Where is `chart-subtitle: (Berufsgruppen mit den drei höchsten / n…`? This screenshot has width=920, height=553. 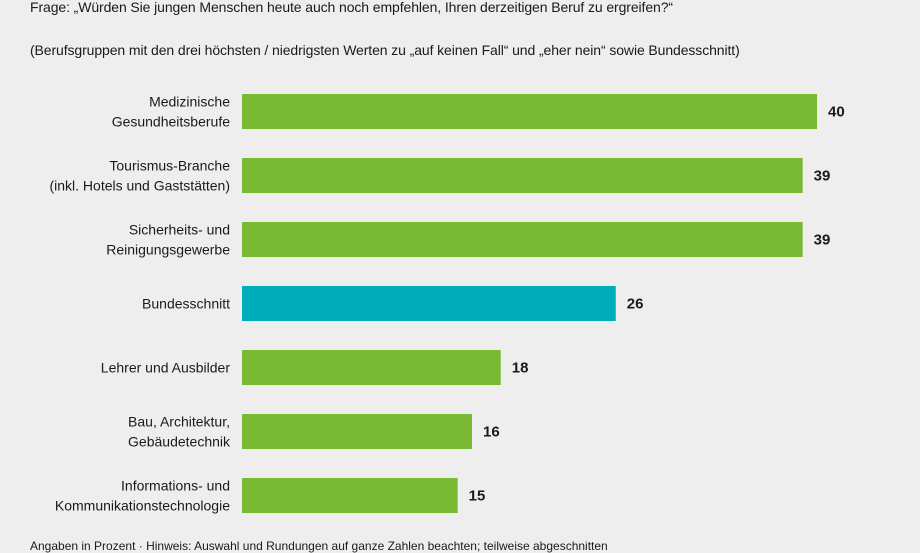 chart-subtitle: (Berufsgruppen mit den drei höchsten / n… is located at coordinates (385, 50).